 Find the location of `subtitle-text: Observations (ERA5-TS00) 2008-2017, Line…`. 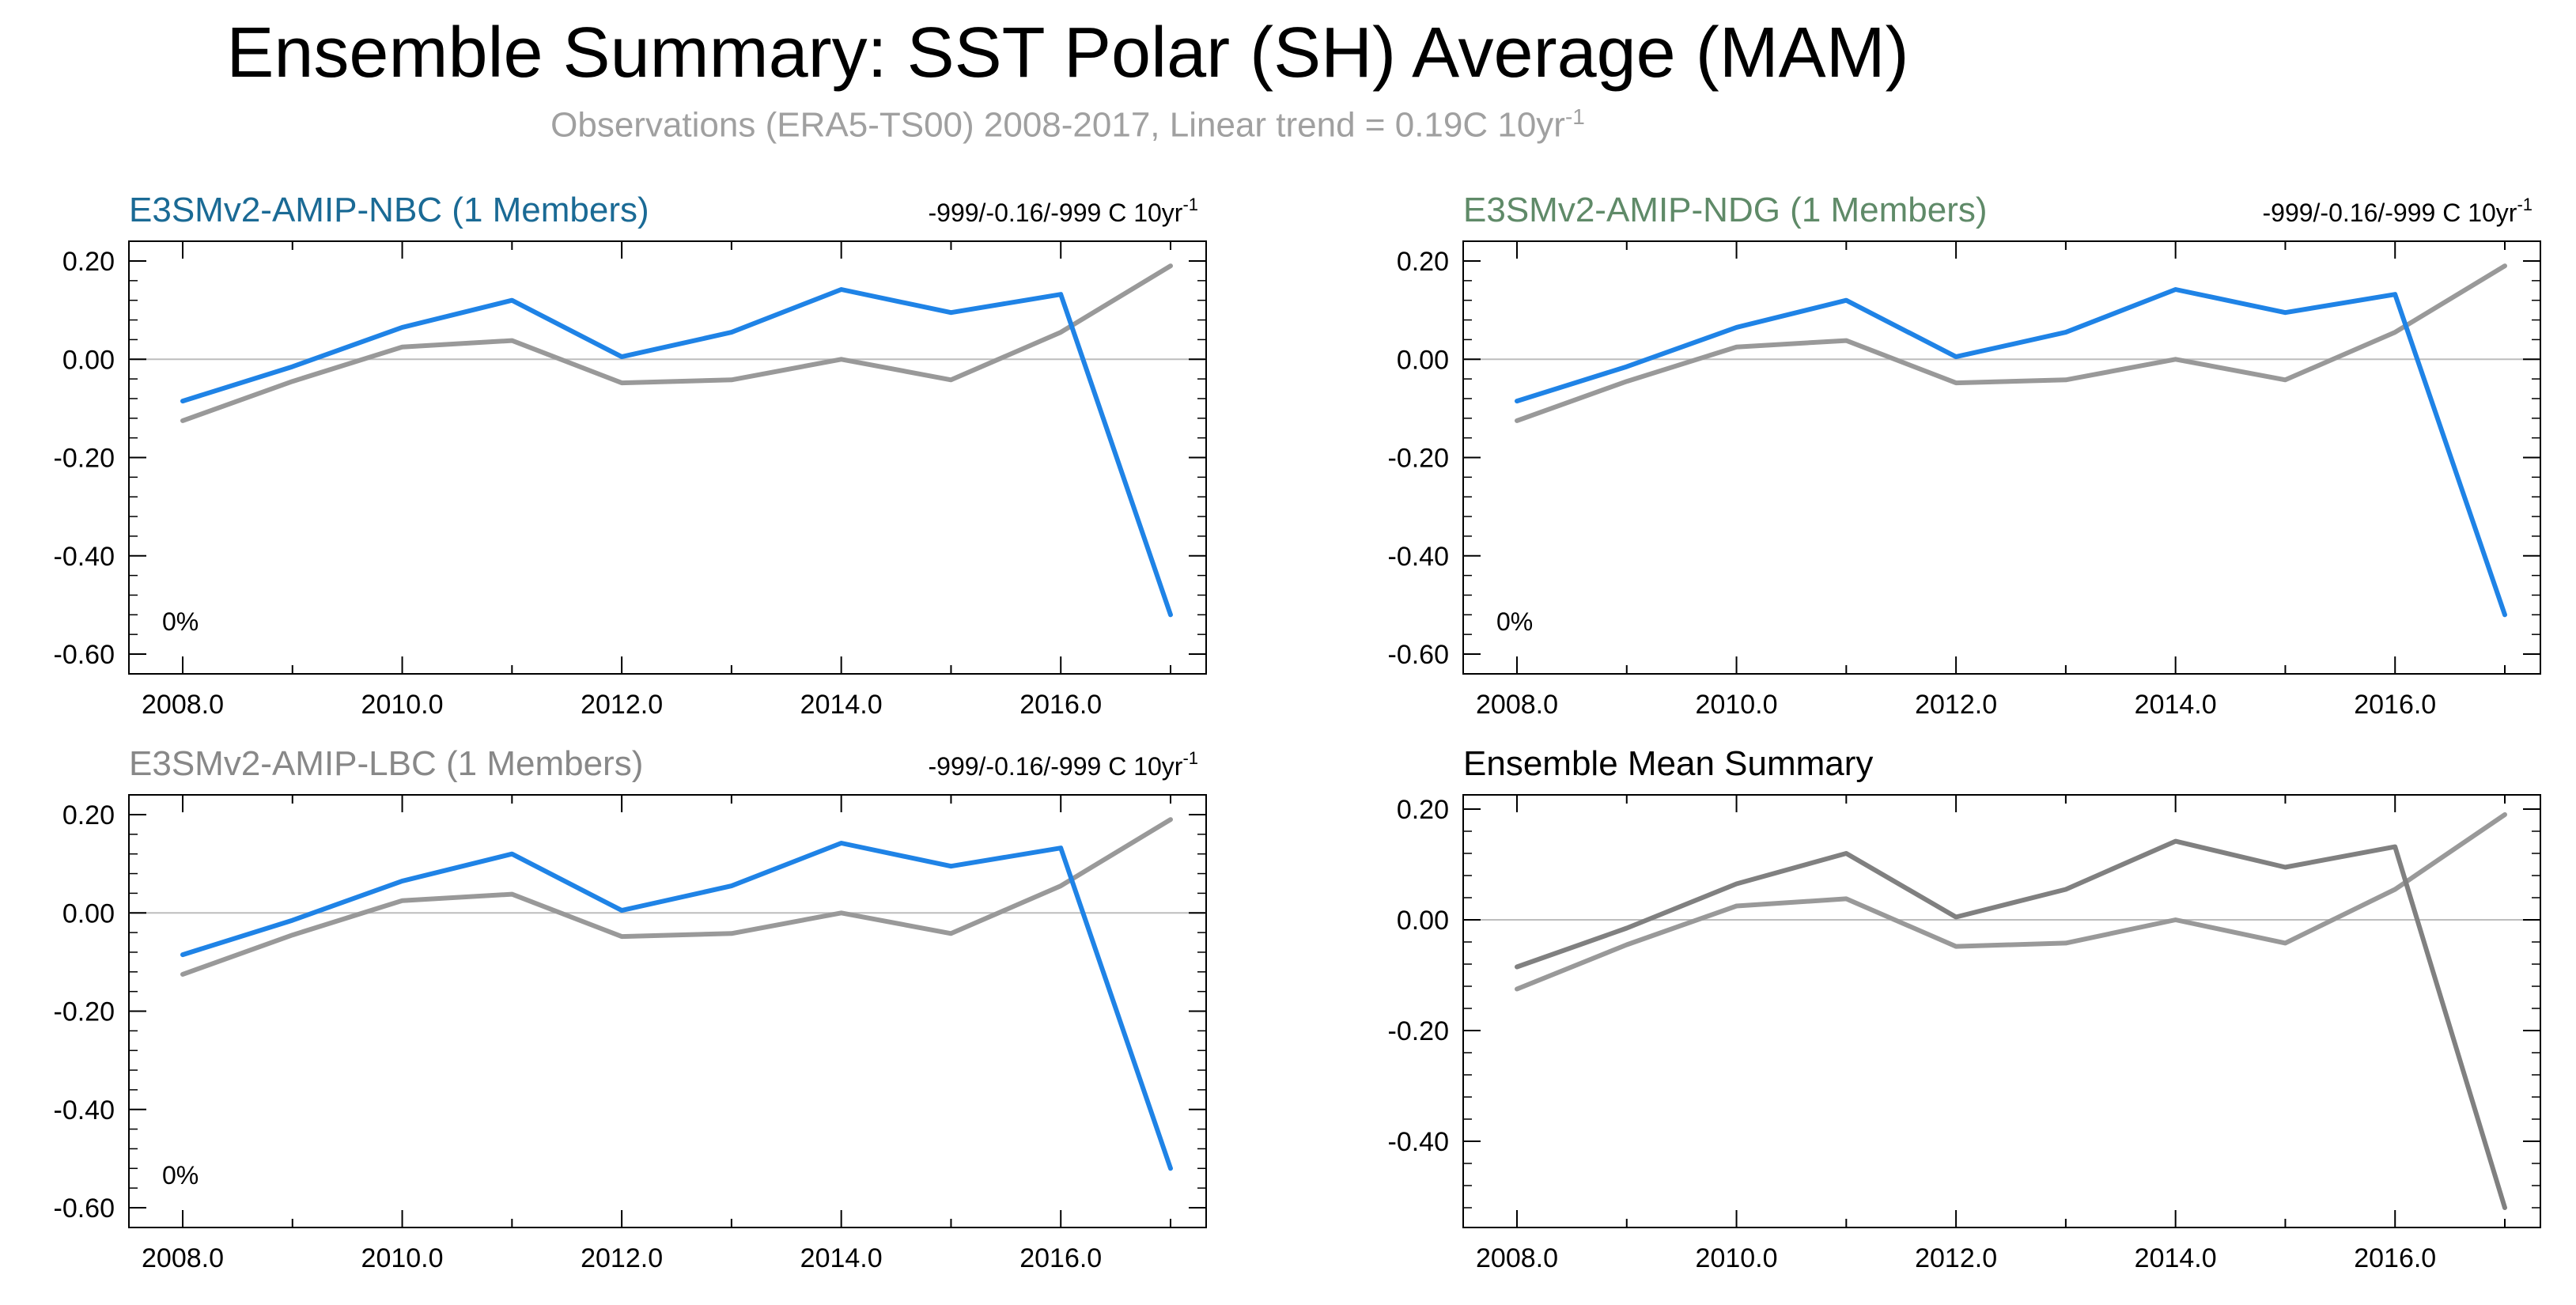

subtitle-text: Observations (ERA5-TS00) 2008-2017, Line… is located at coordinates (1057, 125).